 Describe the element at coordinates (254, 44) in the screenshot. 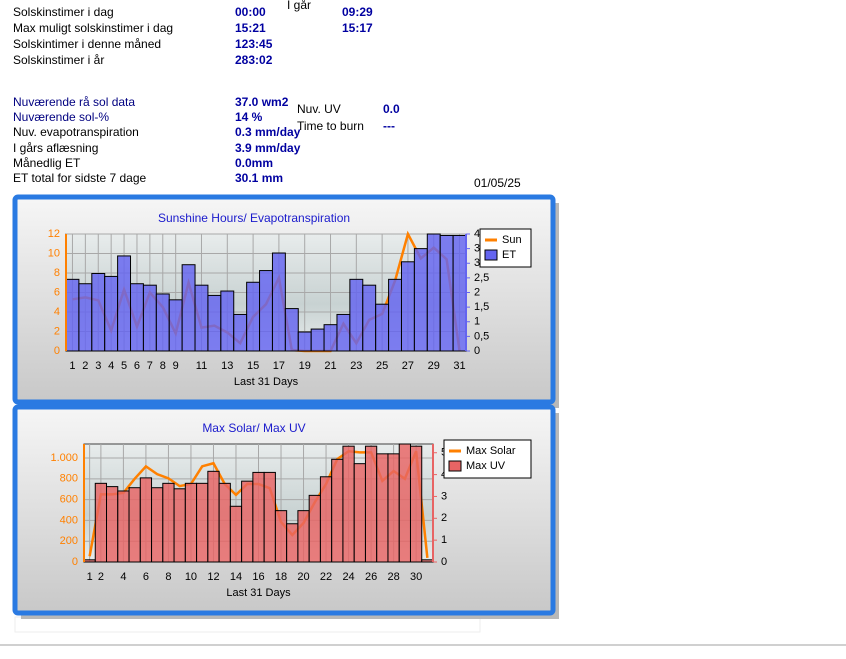

I see `stat-value: 123:45` at that location.